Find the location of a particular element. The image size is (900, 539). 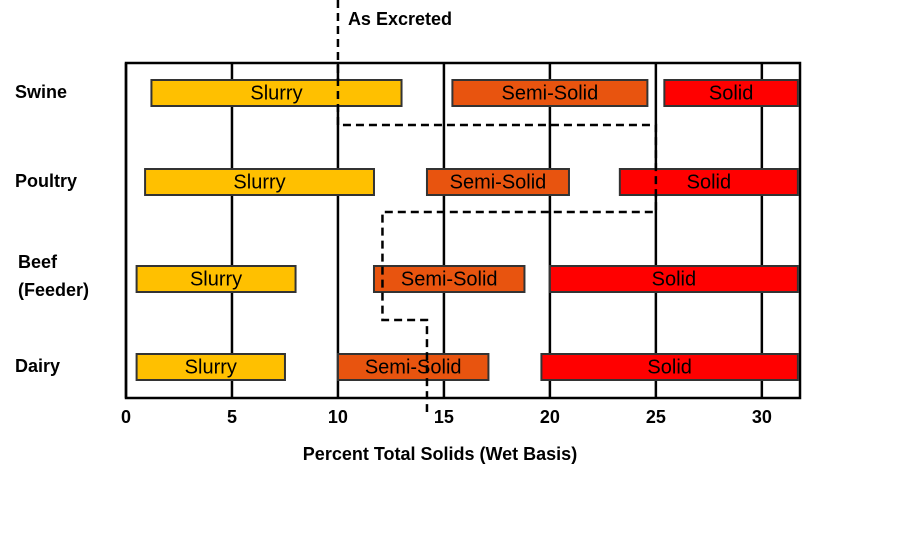

category-label: Poultry is located at coordinates (46, 181).